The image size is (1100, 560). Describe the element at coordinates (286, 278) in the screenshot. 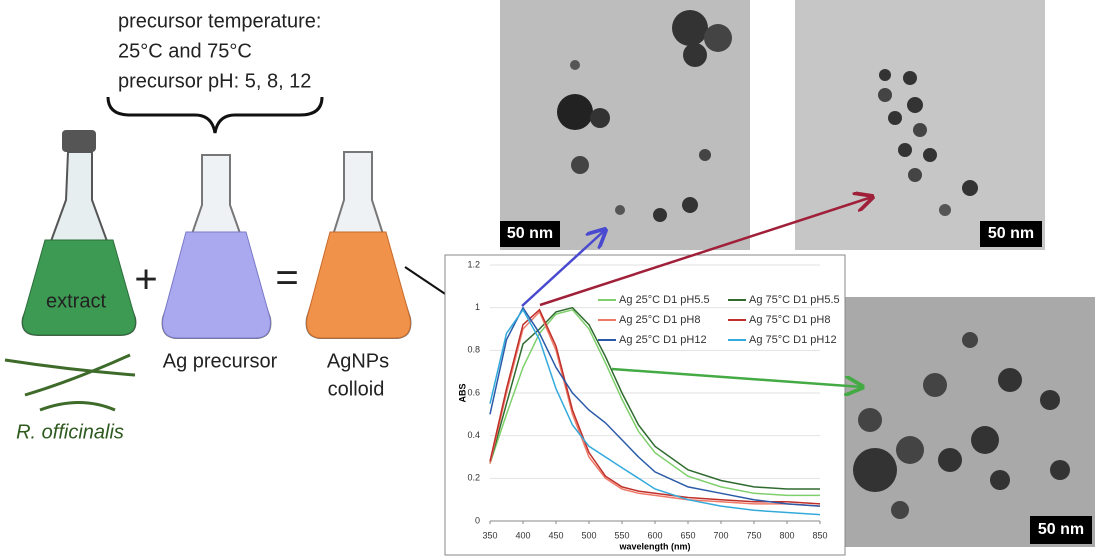

I see `equals-sign: =` at that location.